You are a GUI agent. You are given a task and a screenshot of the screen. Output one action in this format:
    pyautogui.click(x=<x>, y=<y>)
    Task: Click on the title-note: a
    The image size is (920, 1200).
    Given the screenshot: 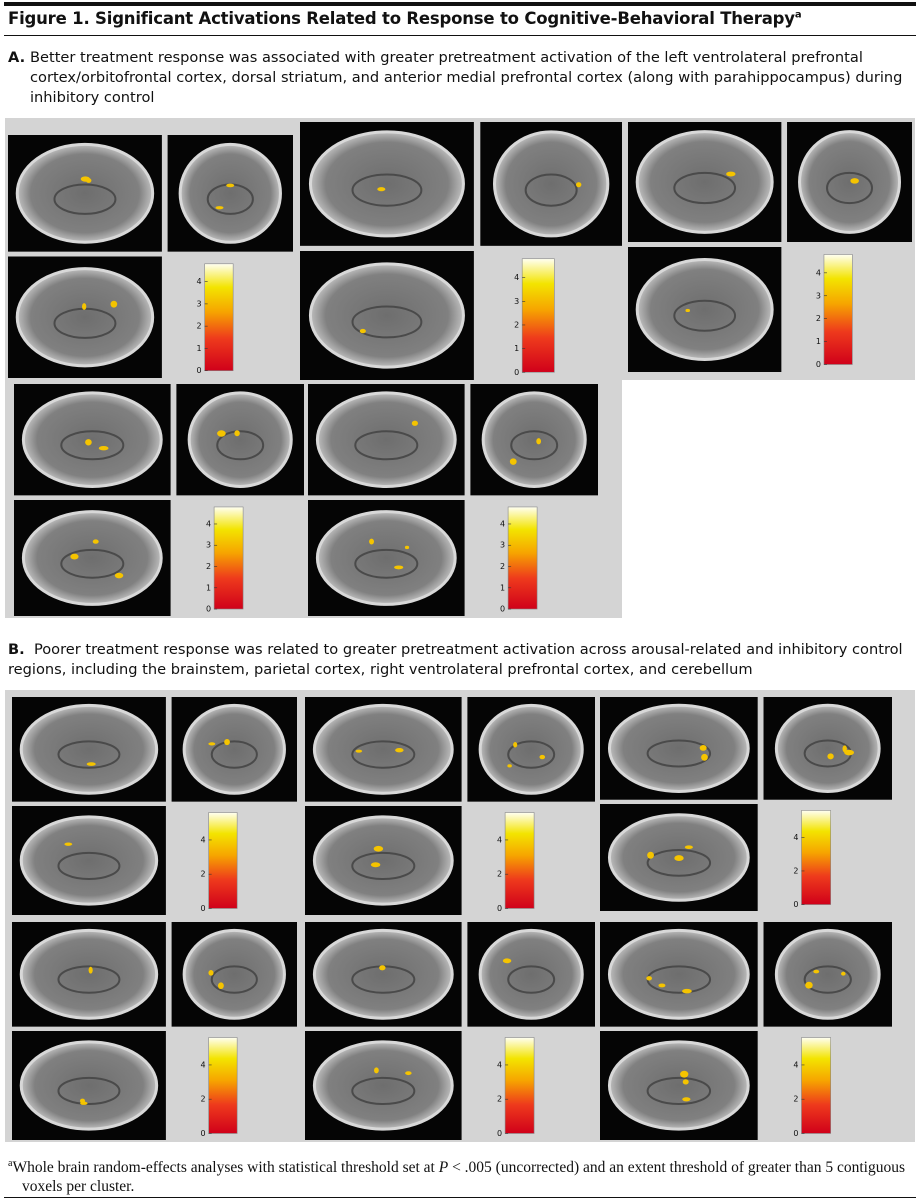 What is the action you would take?
    pyautogui.click(x=798, y=15)
    